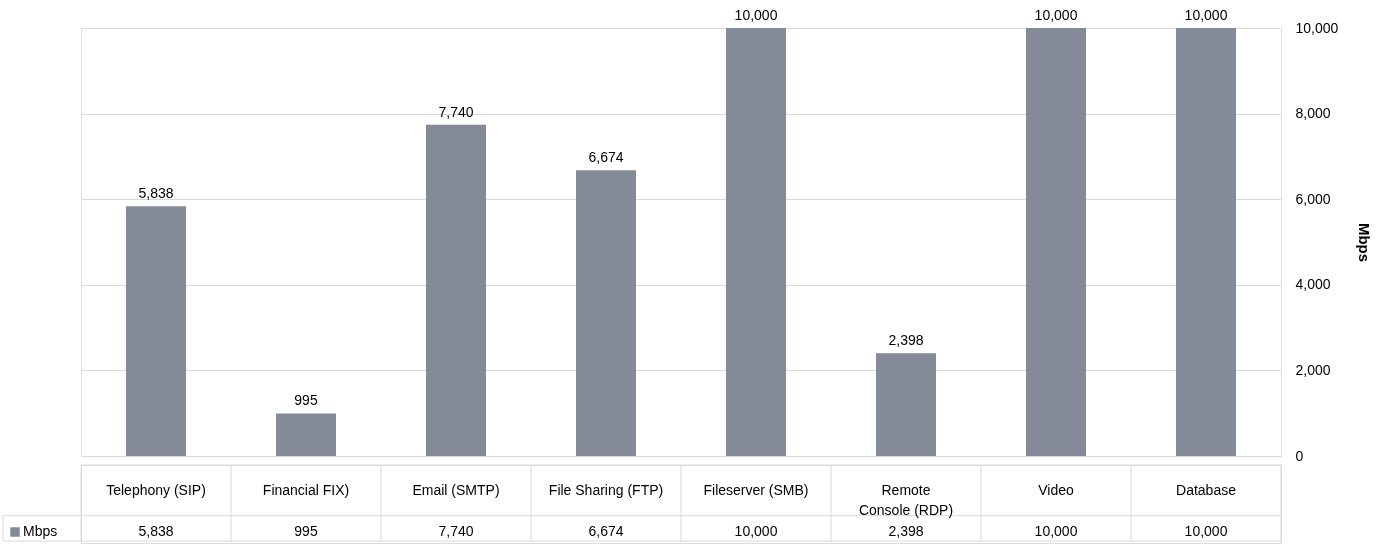 This screenshot has height=550, width=1400. I want to click on y-tick-label: 6,000, so click(1313, 198).